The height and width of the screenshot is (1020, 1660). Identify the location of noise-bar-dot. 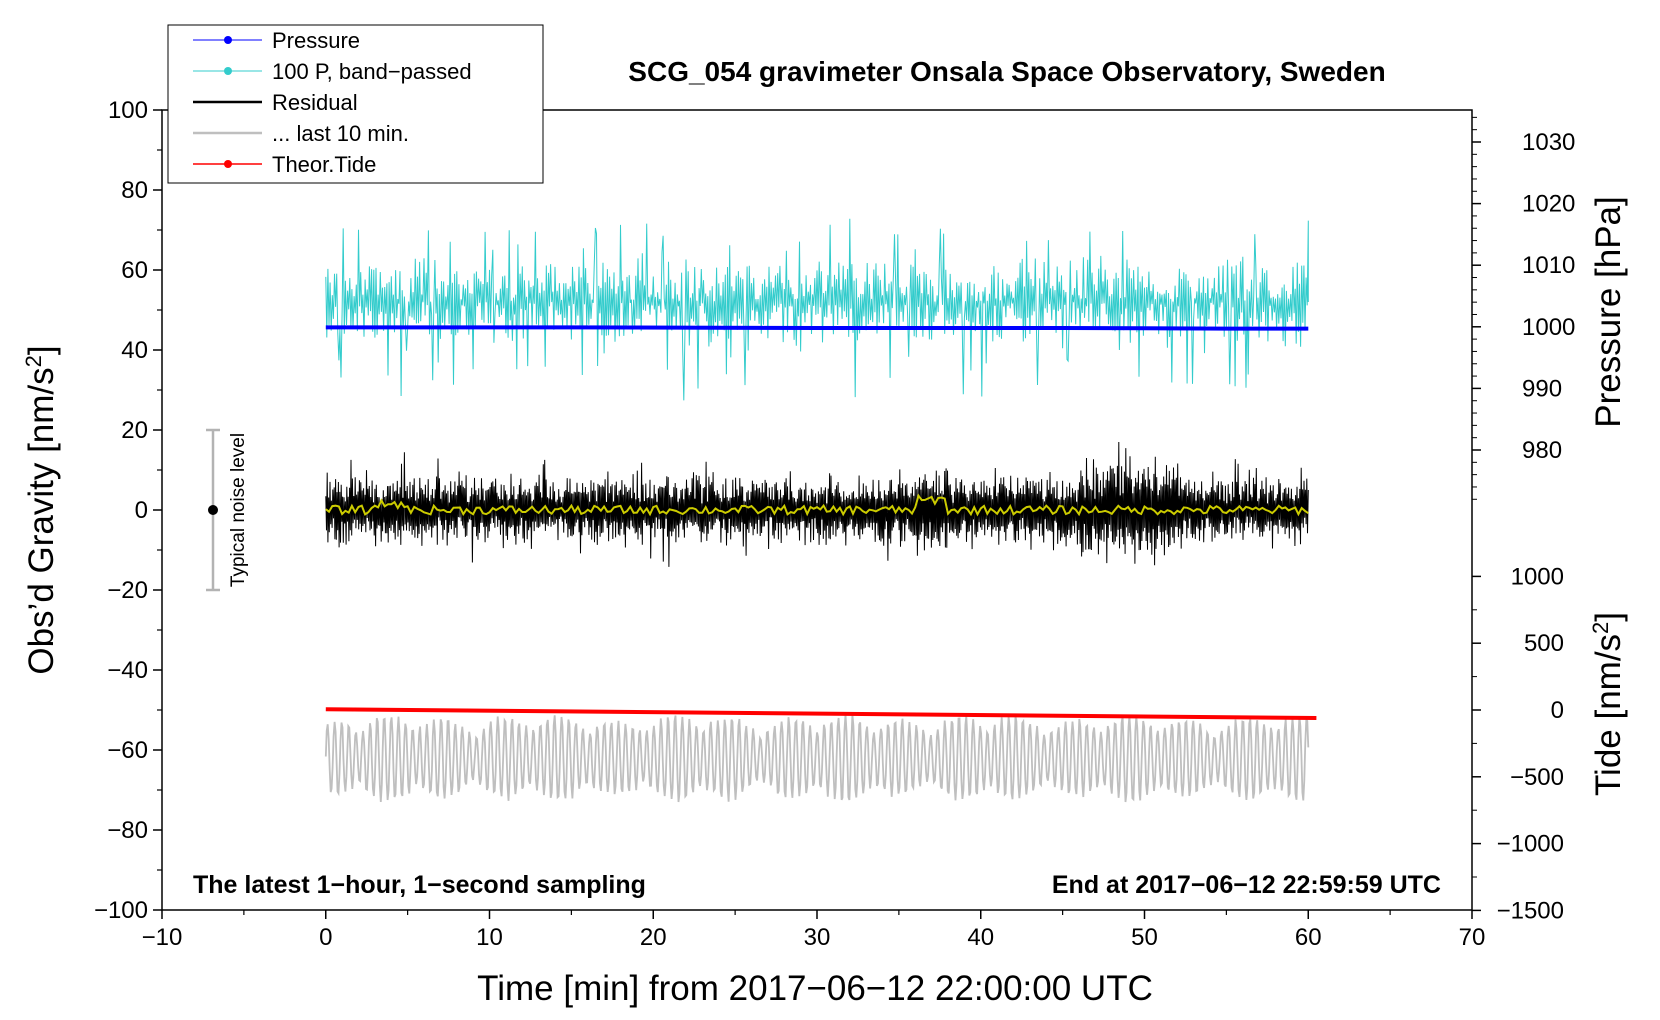
(213, 510).